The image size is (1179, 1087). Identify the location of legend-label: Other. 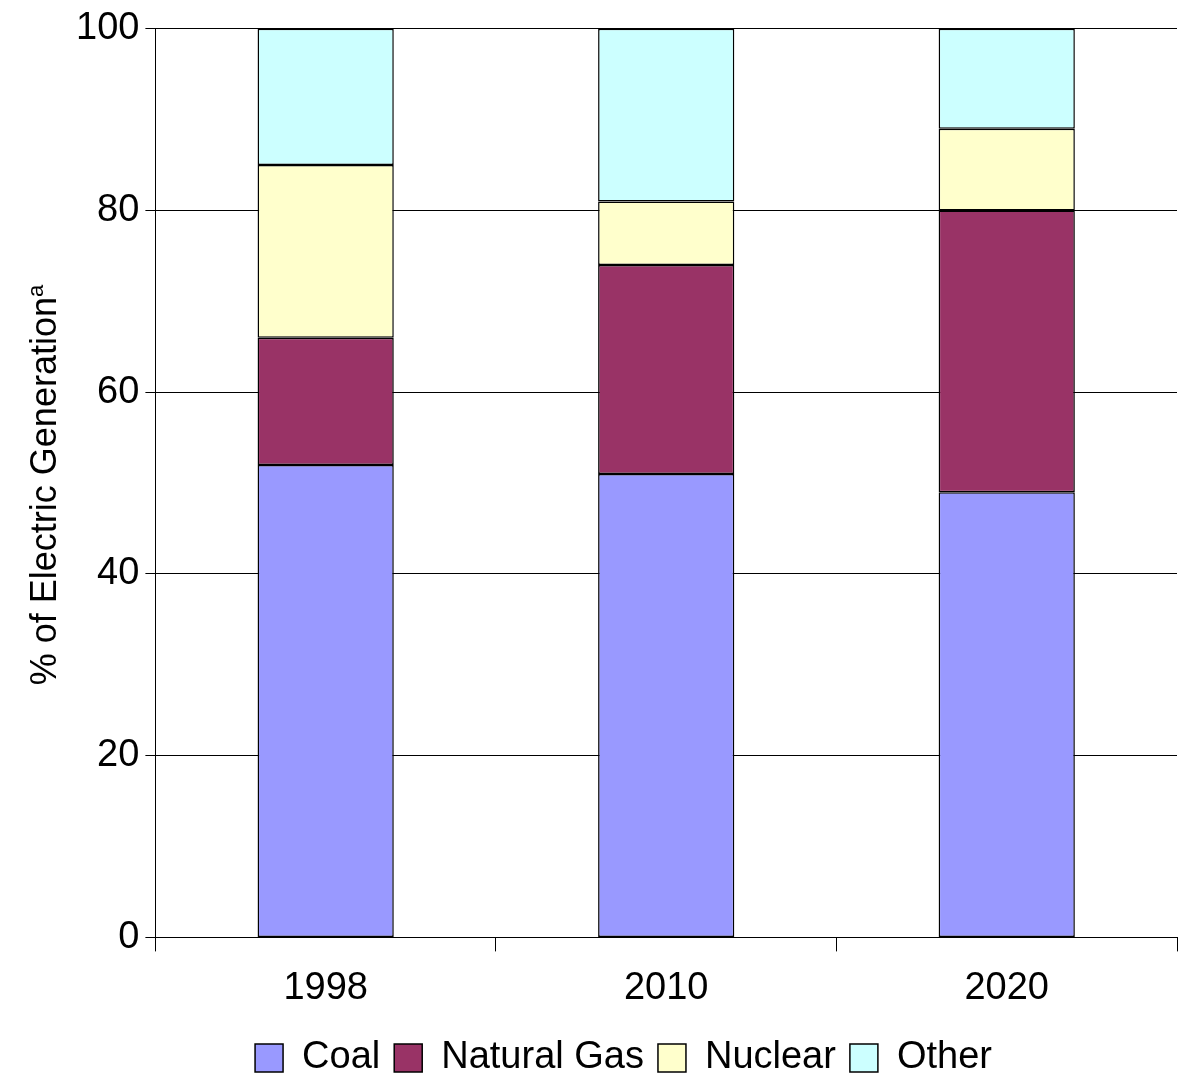
(944, 1055).